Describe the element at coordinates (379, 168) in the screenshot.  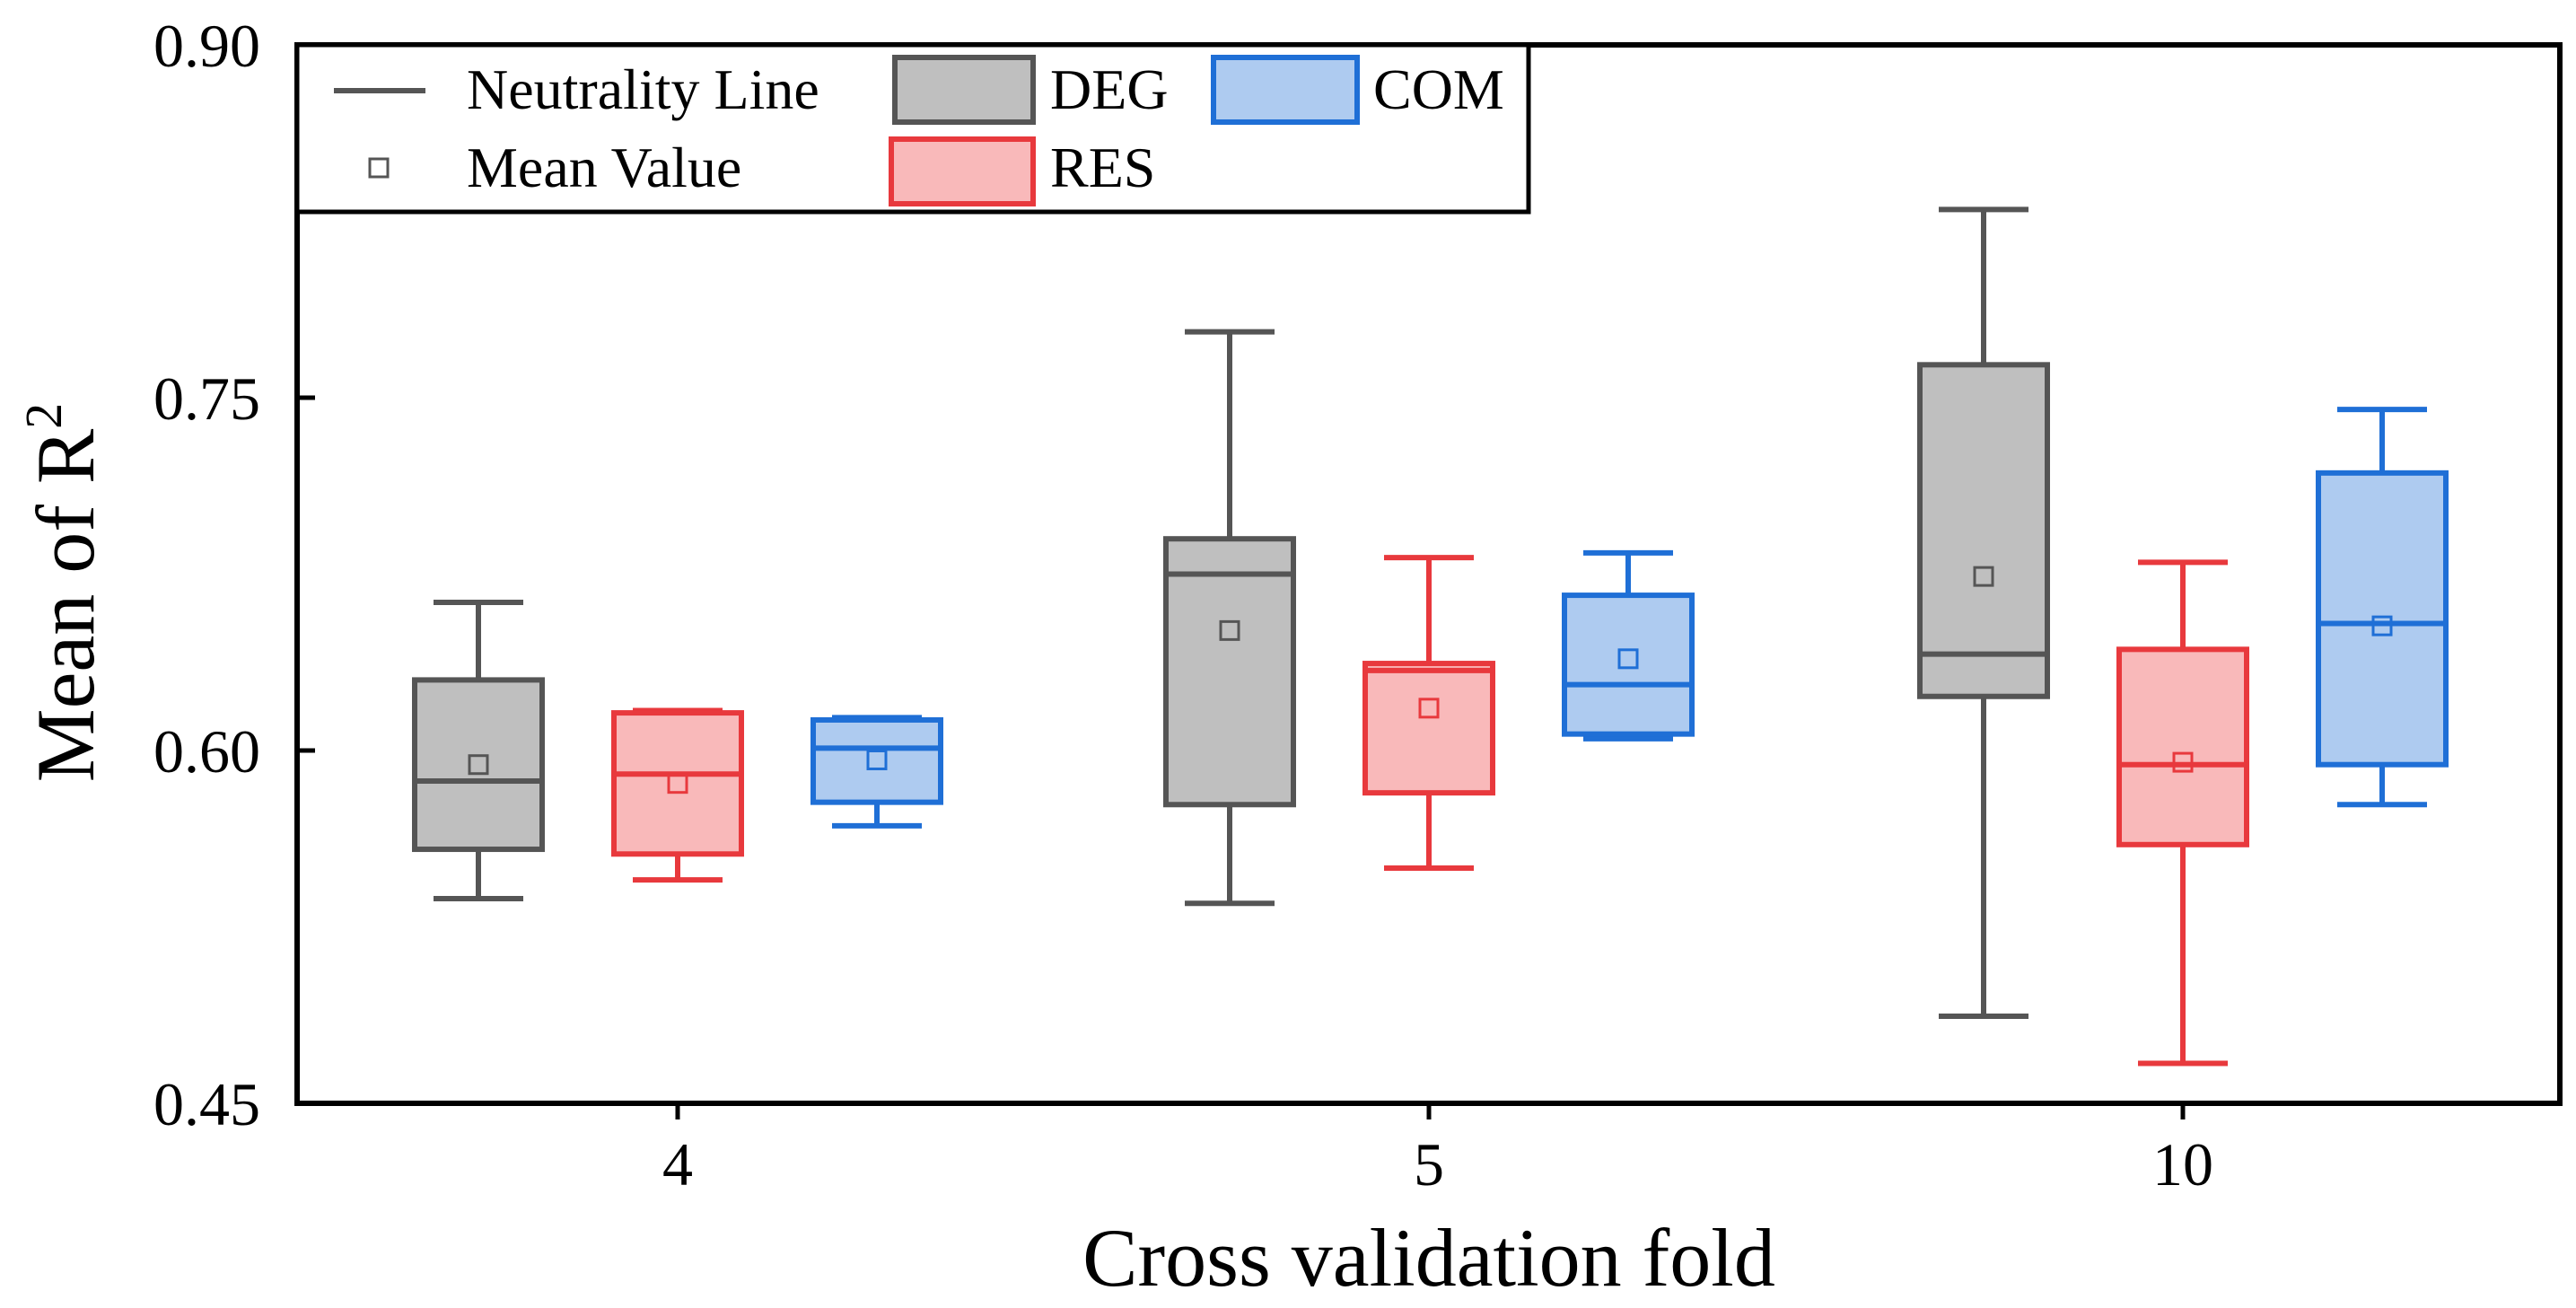
I see `legend-mean-value-swatch` at that location.